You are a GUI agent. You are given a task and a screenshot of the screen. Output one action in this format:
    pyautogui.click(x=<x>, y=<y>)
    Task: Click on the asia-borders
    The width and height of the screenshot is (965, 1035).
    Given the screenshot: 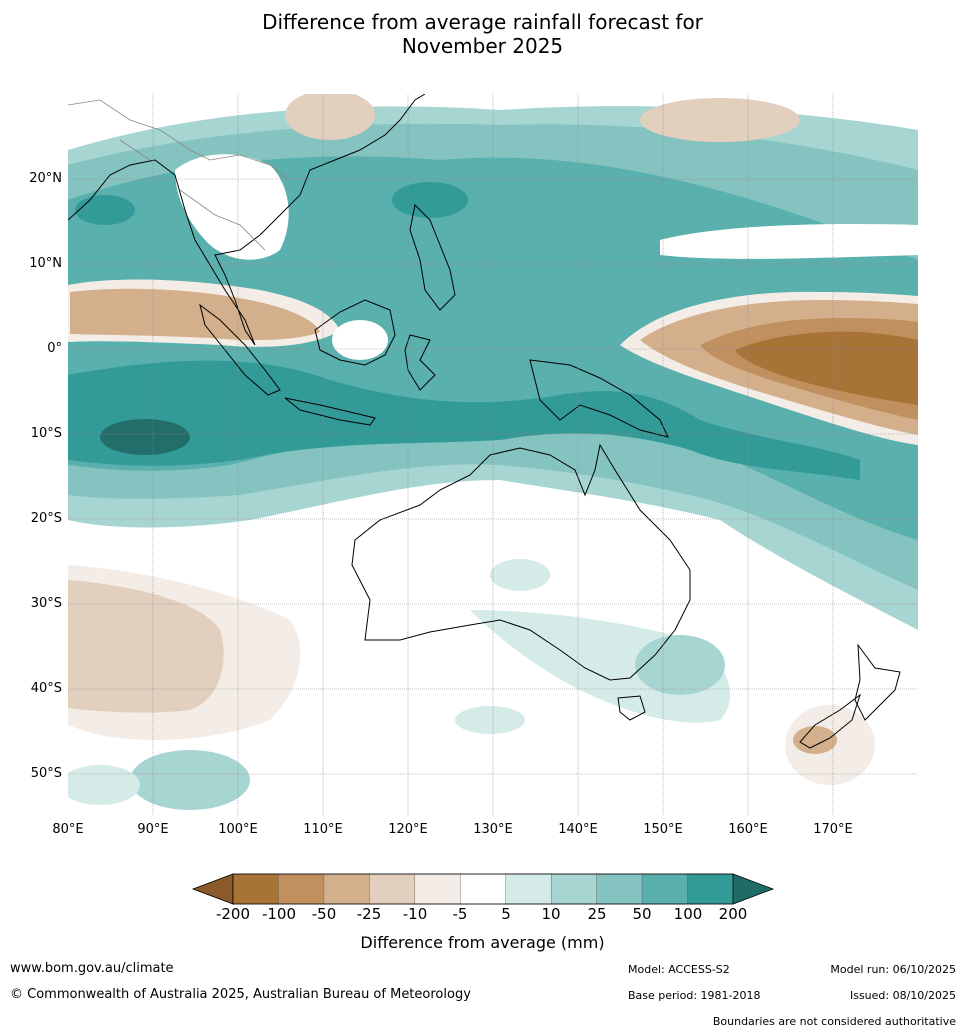 What is the action you would take?
    pyautogui.click(x=179, y=175)
    